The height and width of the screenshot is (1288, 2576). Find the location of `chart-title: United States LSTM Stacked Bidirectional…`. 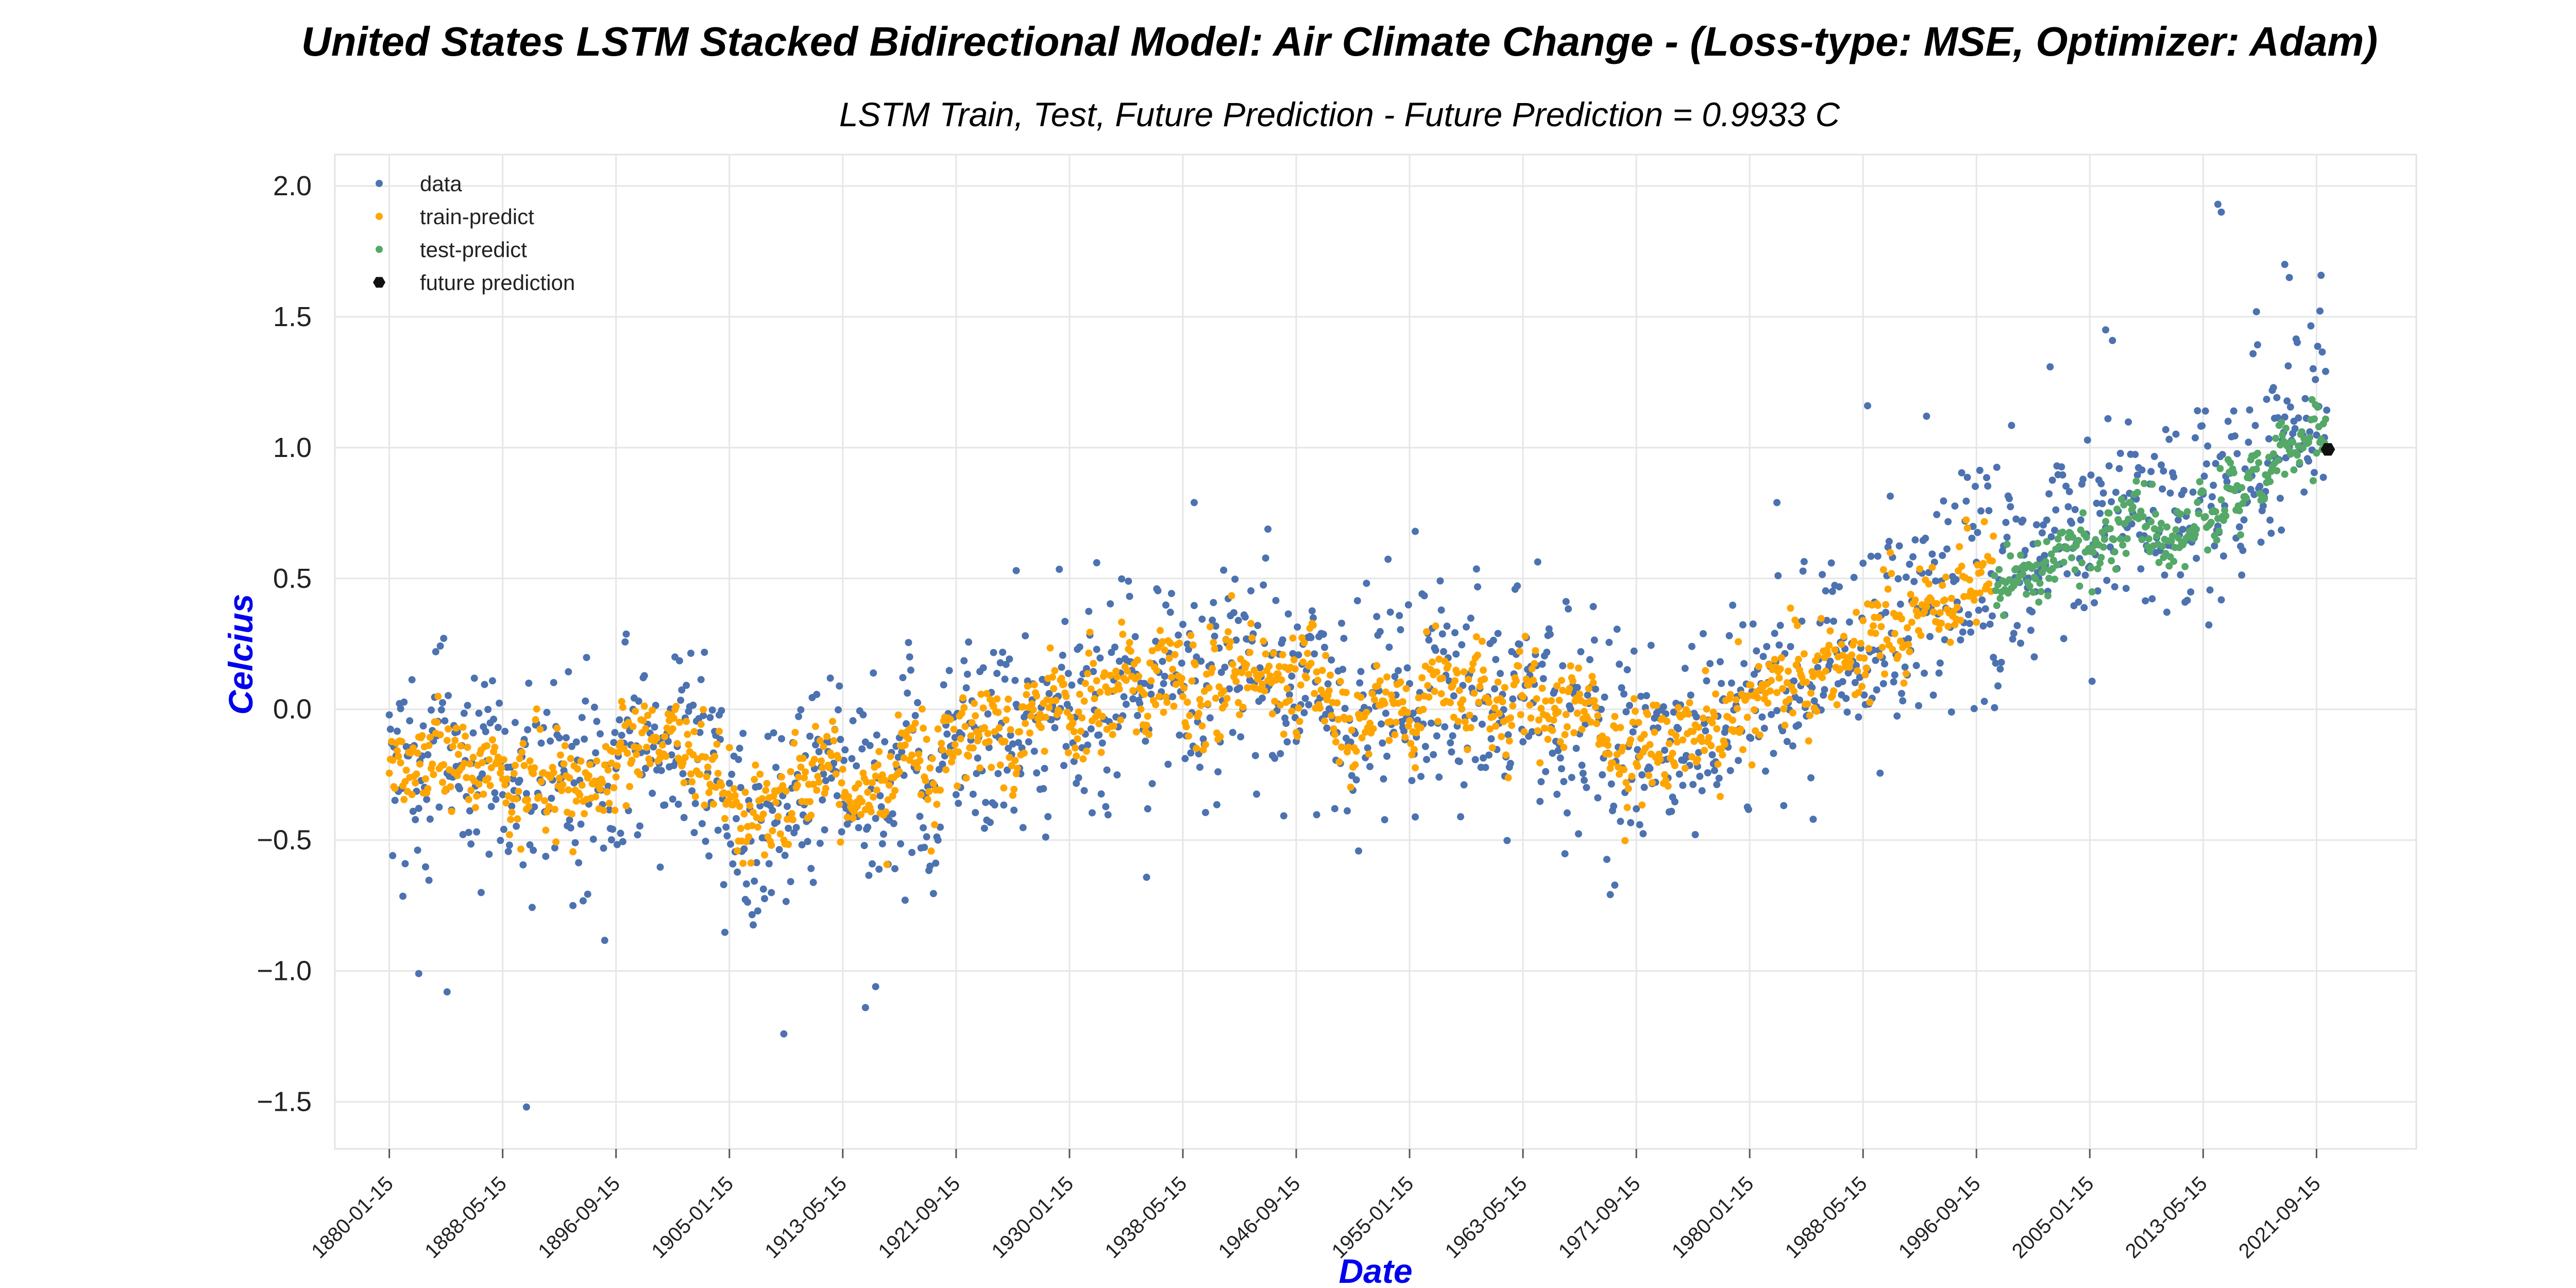

chart-title: United States LSTM Stacked Bidirectional… is located at coordinates (1339, 41).